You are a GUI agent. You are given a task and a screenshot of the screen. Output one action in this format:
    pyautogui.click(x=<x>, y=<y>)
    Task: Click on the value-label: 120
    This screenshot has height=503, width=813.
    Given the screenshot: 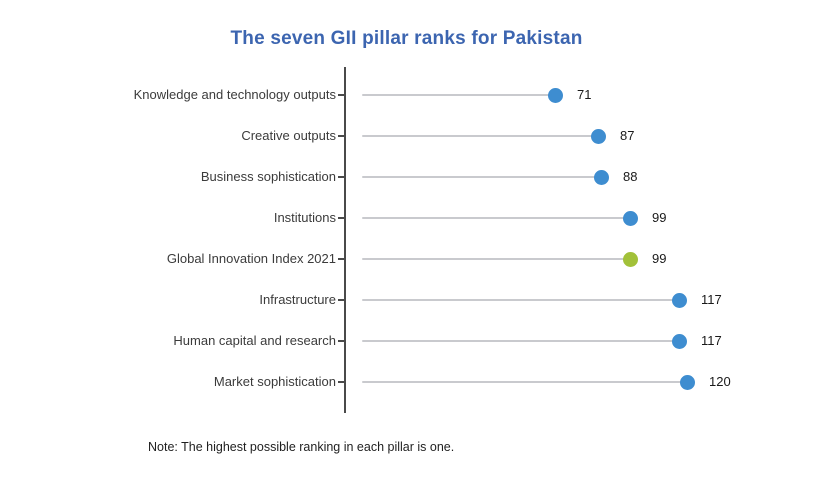 What is the action you would take?
    pyautogui.click(x=720, y=381)
    